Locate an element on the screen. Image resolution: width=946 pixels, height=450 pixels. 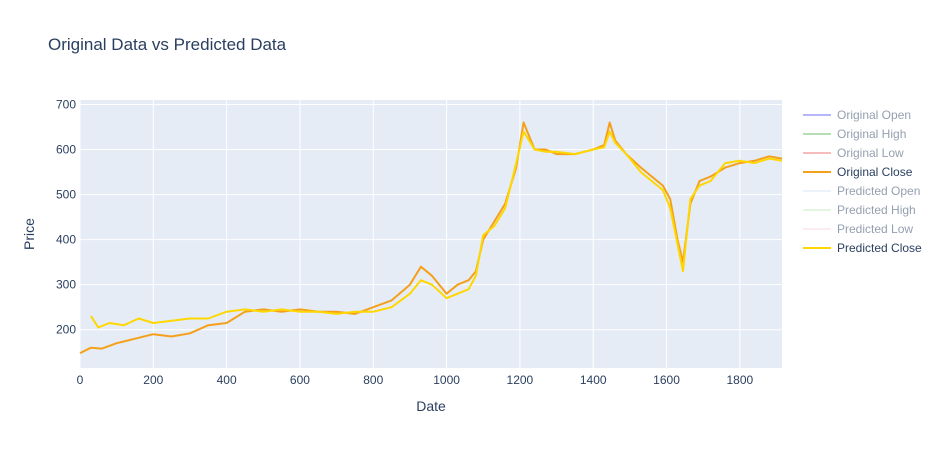
x-tick-label: 600 is located at coordinates (300, 380).